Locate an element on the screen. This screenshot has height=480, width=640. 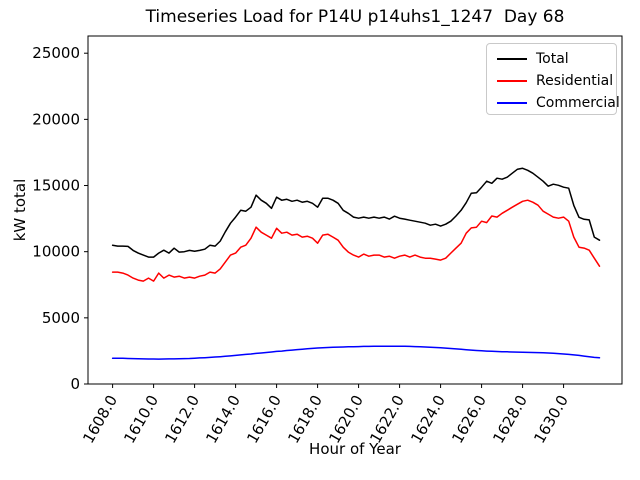
x-tick-label: 1616.0 is located at coordinates (264, 419).